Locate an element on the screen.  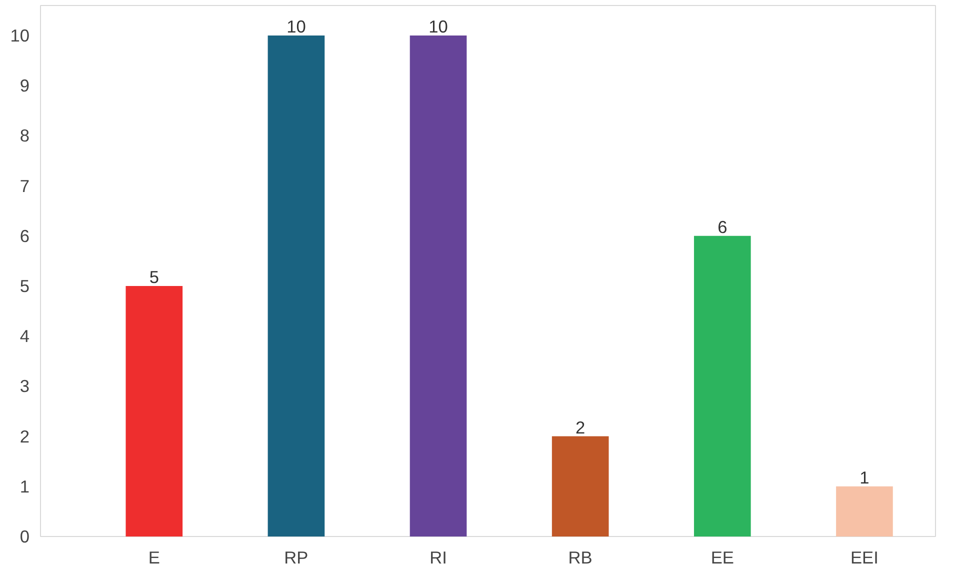
x-tick-label: RP is located at coordinates (296, 558).